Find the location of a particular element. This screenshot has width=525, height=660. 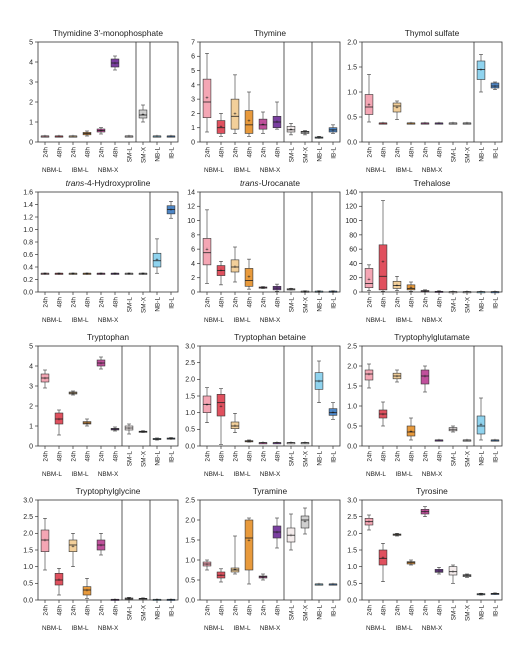

group-label: NBM-X is located at coordinates (270, 474).